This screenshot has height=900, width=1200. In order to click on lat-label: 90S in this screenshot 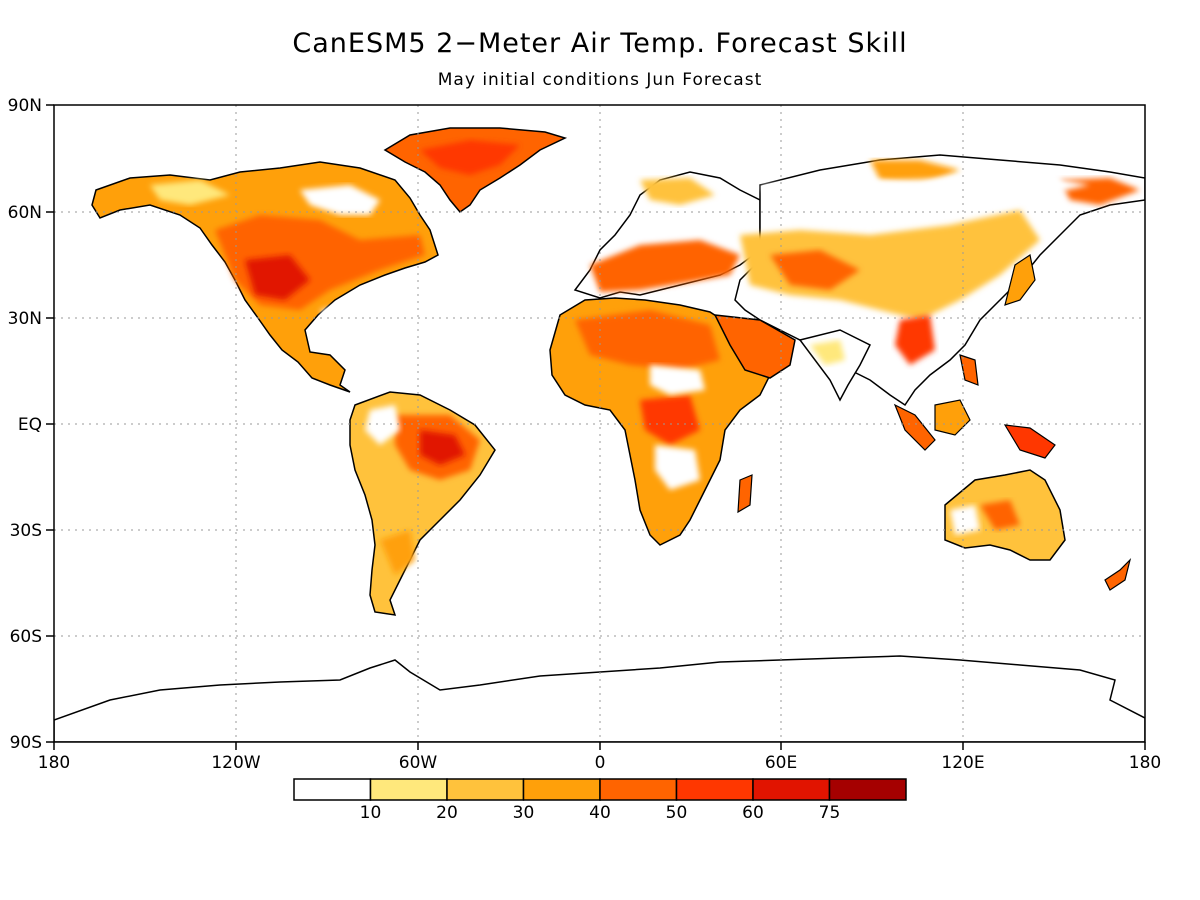, I will do `click(26, 743)`.